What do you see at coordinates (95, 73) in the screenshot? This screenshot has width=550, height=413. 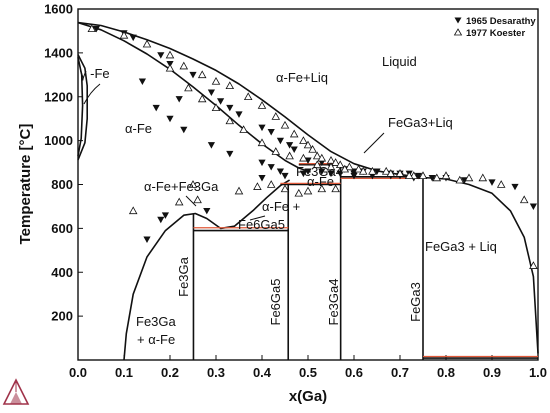 I see `phase-label: γ -Fe` at bounding box center [95, 73].